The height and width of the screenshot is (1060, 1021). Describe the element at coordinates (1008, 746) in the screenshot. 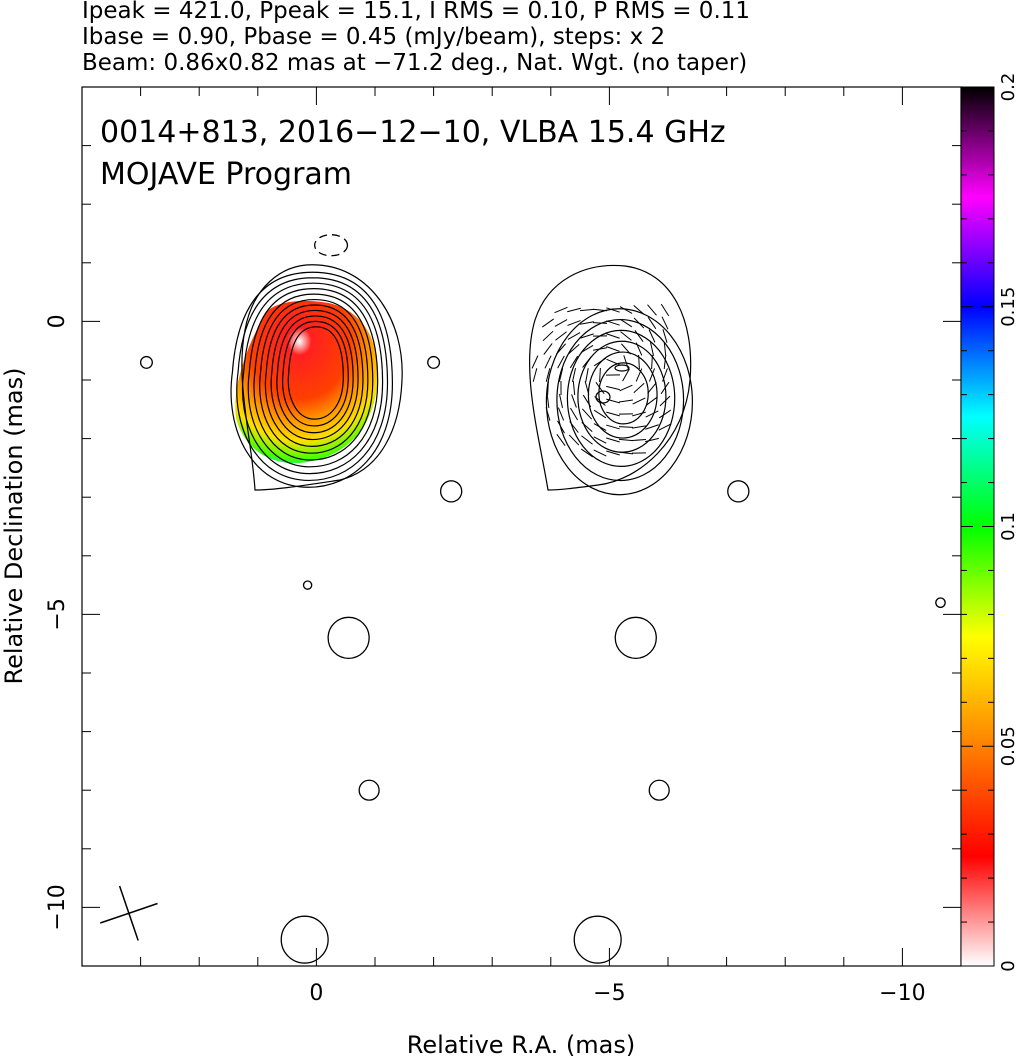

I see `colorbar-tick-label: 0.05` at that location.